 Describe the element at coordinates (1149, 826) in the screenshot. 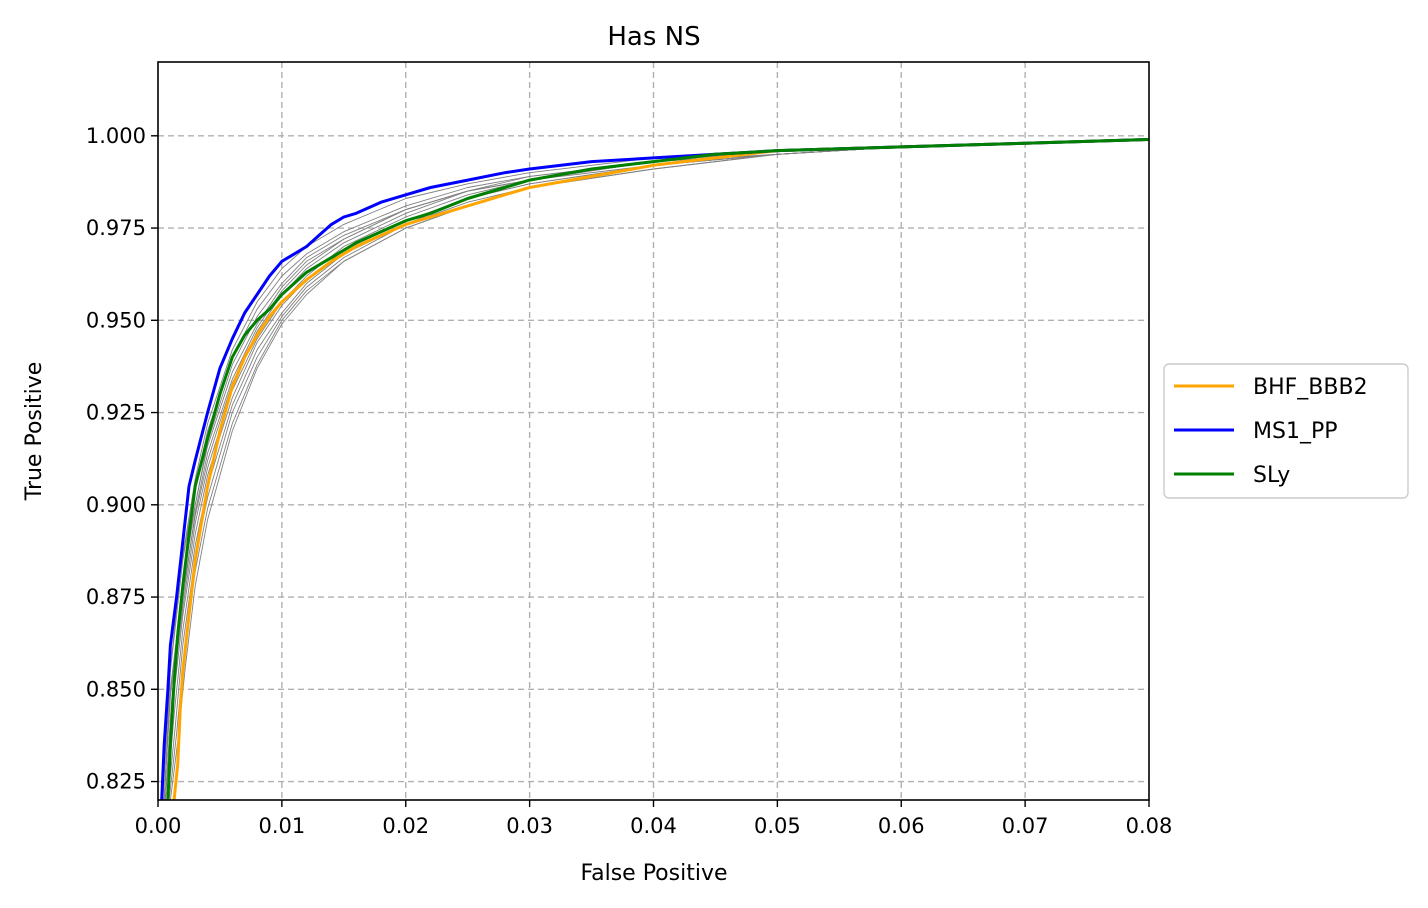

I see `x-tick-label: 0.08` at that location.